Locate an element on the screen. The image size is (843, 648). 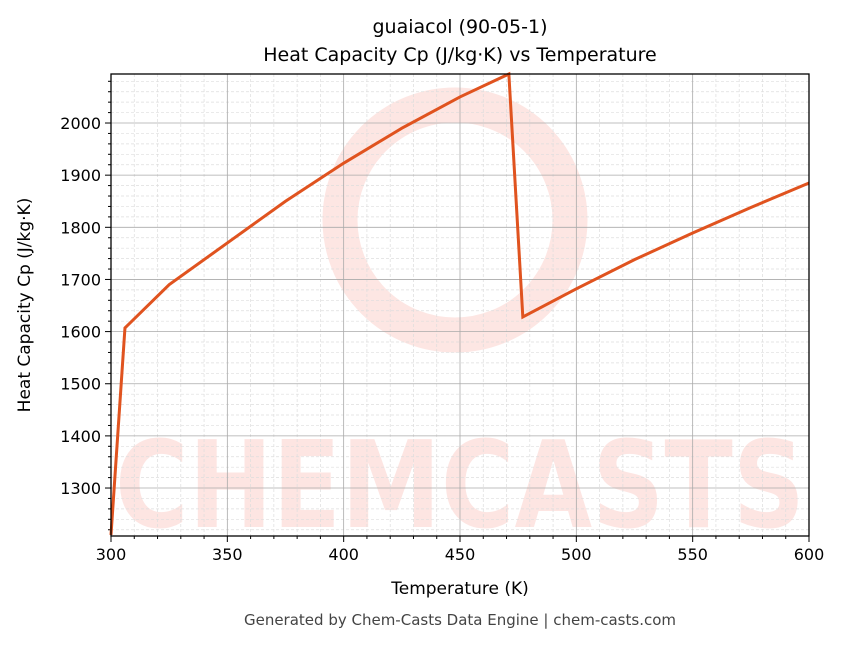
x-tick-label: 300 is located at coordinates (111, 554).